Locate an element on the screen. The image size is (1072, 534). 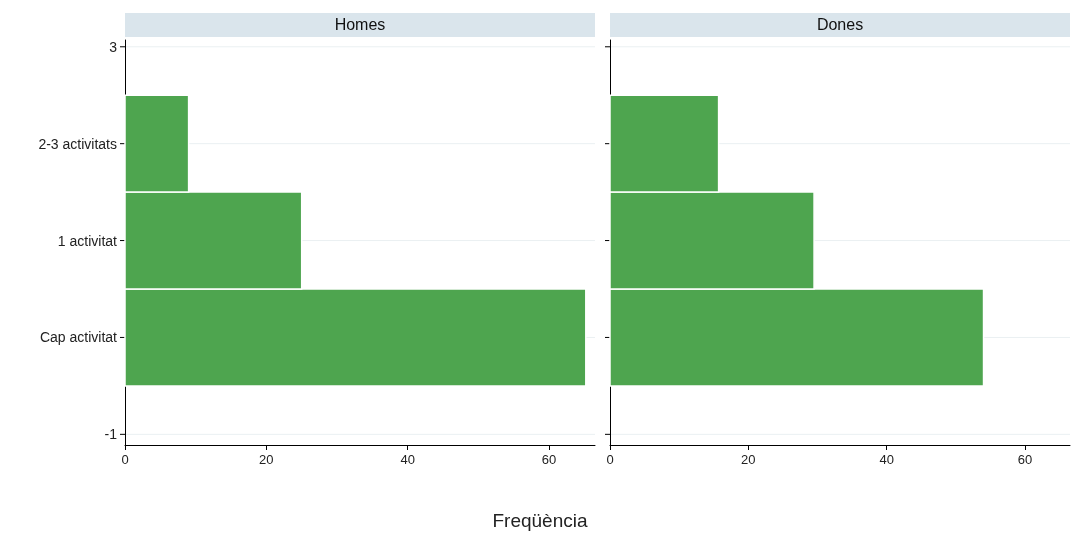
y-tick-label: 3 is located at coordinates (113, 46).